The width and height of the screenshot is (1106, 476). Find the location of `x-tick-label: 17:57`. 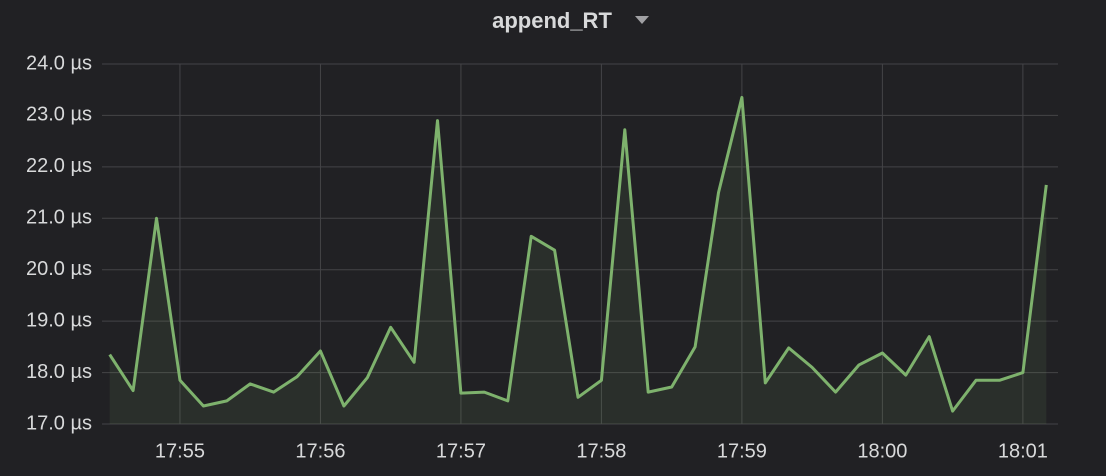

x-tick-label: 17:57 is located at coordinates (461, 451).